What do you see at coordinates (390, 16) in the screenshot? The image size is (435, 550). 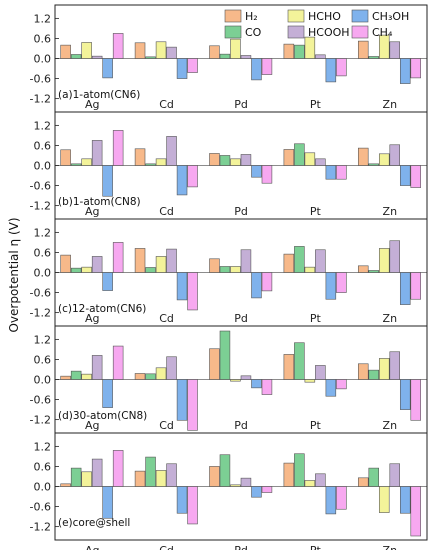 I see `legend-label: CH₃OH` at bounding box center [390, 16].